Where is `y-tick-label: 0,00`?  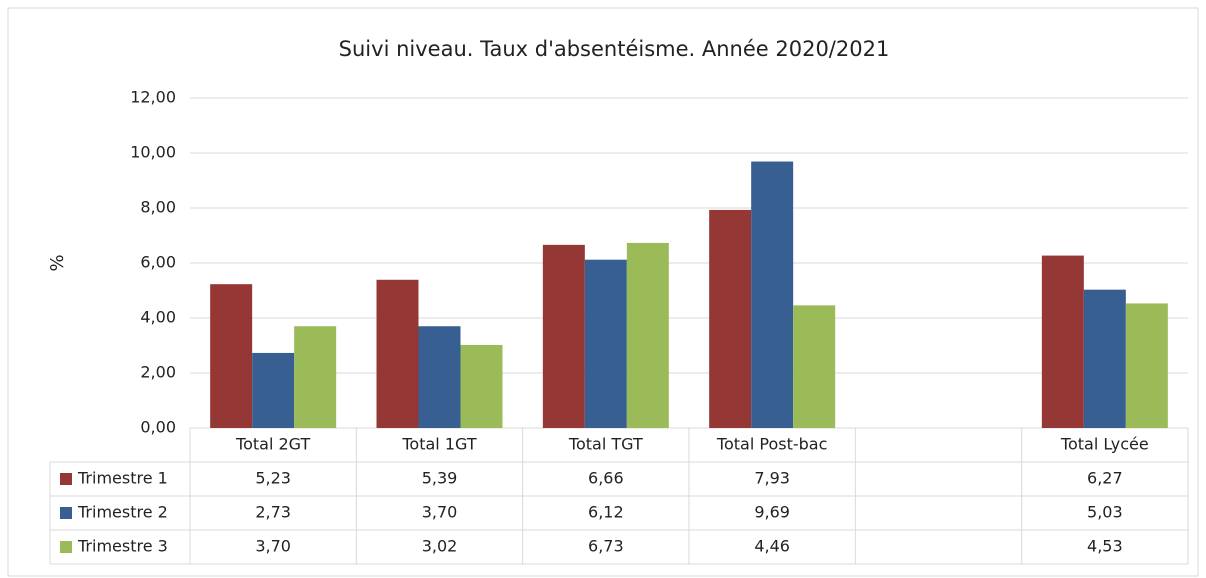
y-tick-label: 0,00 is located at coordinates (158, 427).